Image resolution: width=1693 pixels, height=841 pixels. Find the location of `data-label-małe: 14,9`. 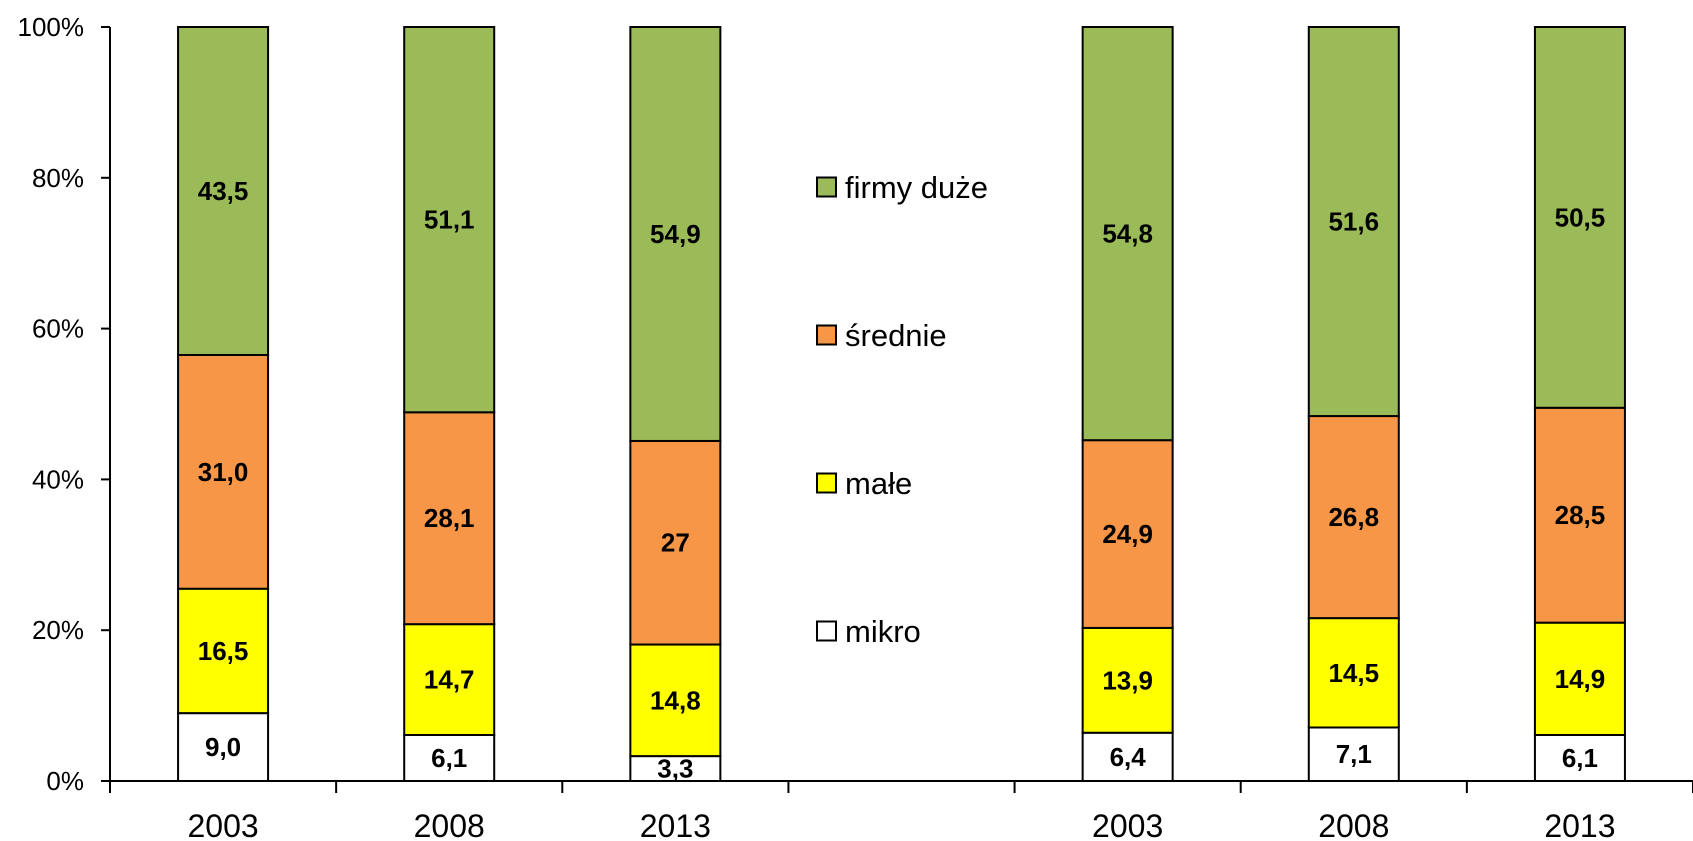

data-label-małe: 14,9 is located at coordinates (1580, 679).